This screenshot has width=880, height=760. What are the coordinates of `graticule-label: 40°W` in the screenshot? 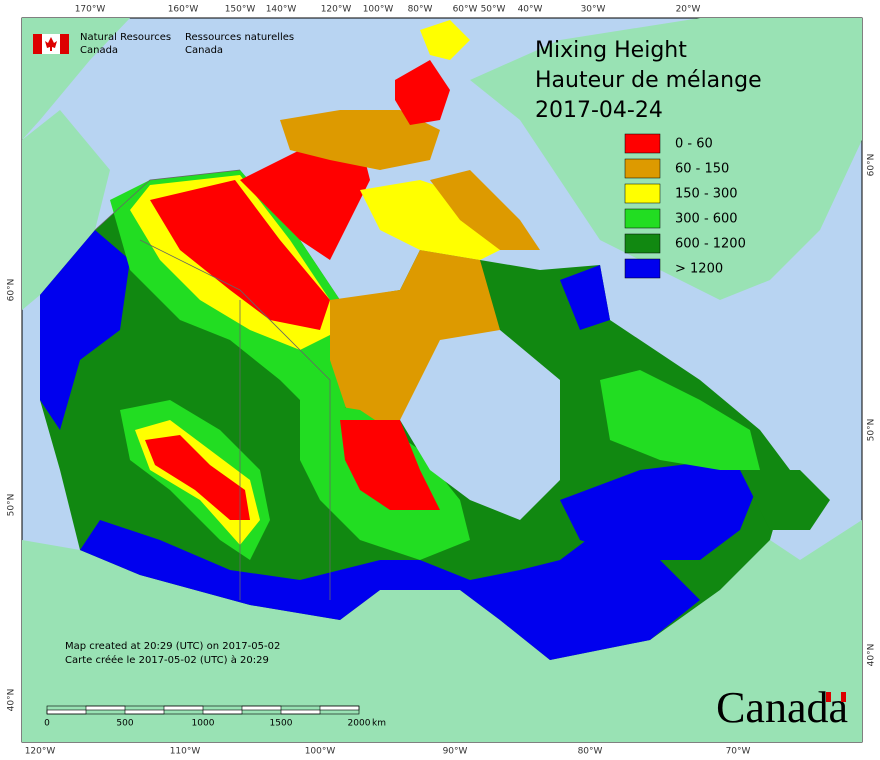 It's located at (530, 10).